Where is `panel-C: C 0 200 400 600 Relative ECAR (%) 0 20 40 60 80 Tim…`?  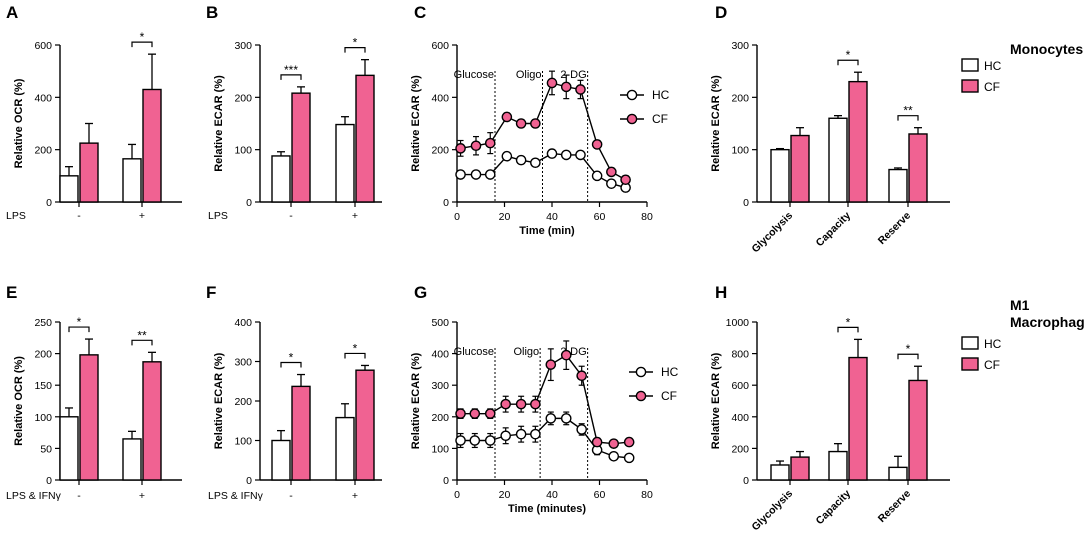 panel-C: C 0 200 400 600 Relative ECAR (%) 0 20 40 60 80 Tim… is located at coordinates (540, 120).